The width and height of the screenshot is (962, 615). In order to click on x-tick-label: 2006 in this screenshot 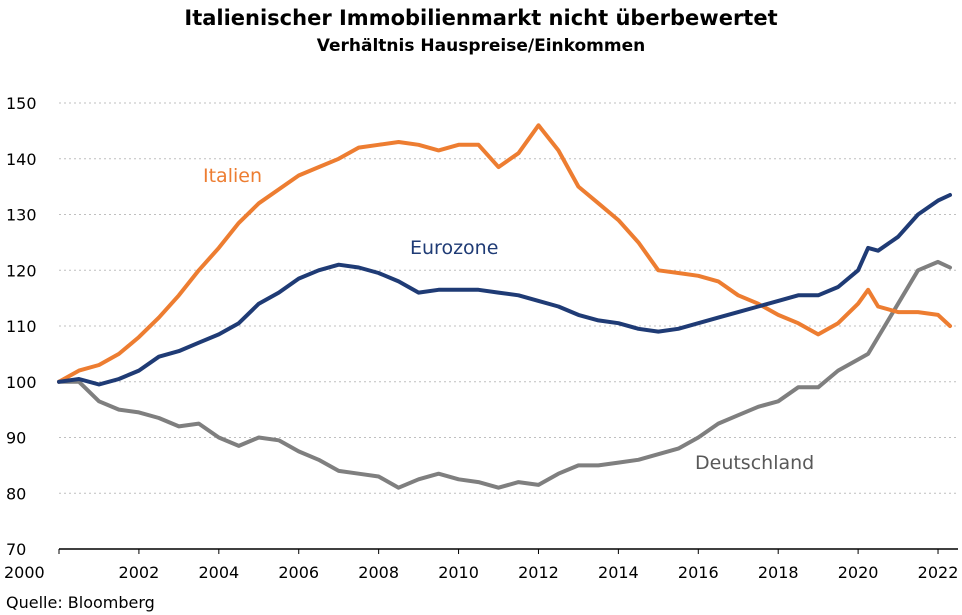, I will do `click(298, 572)`.